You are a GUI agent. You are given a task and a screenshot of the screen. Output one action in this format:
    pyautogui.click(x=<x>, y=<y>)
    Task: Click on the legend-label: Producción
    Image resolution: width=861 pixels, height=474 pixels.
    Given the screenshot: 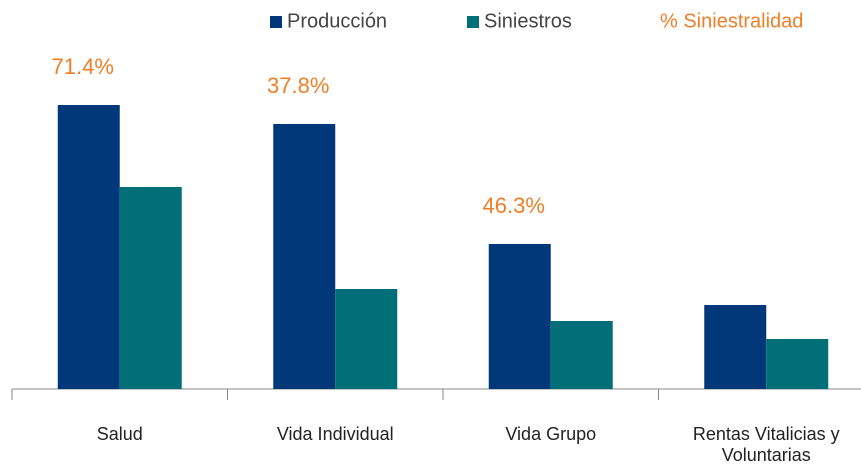 What is the action you would take?
    pyautogui.click(x=337, y=21)
    